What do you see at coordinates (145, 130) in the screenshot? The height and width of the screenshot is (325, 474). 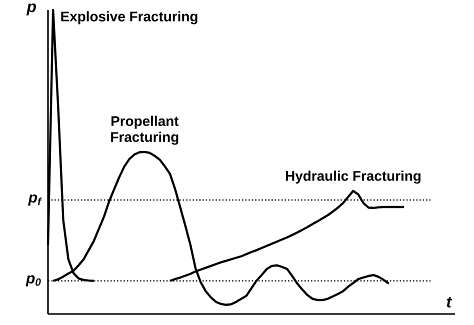 I see `series-label: Propellant Fracturing` at bounding box center [145, 130].